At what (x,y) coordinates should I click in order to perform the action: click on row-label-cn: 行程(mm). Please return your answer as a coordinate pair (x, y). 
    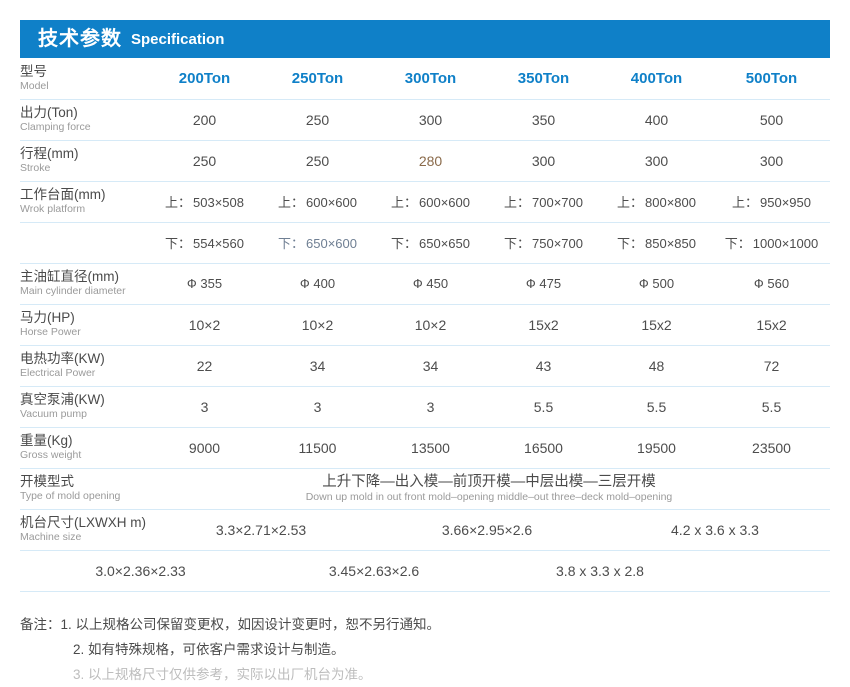
    Looking at the image, I should click on (49, 153).